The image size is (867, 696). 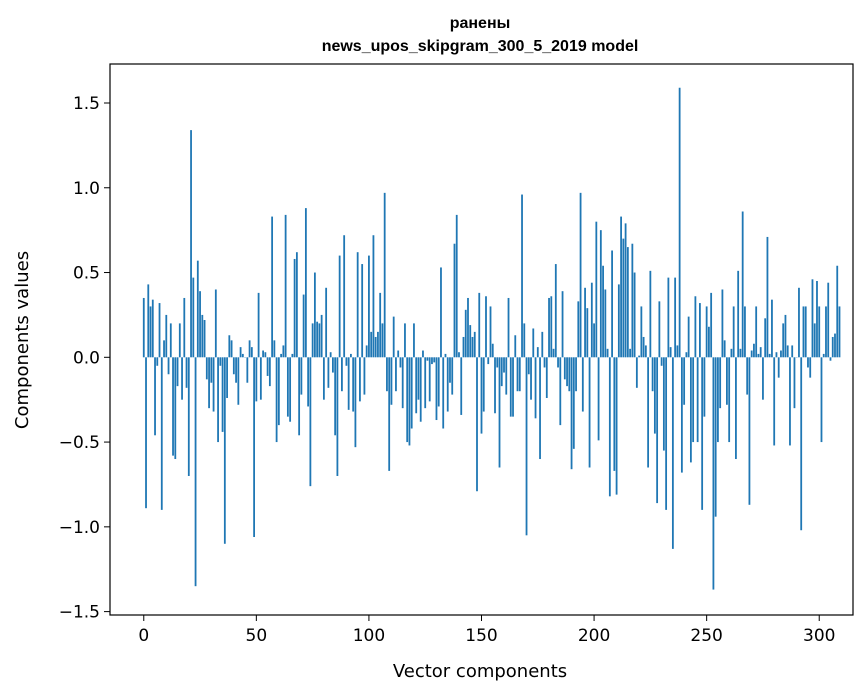 I want to click on y-tick-label: 1.5, so click(x=86, y=104).